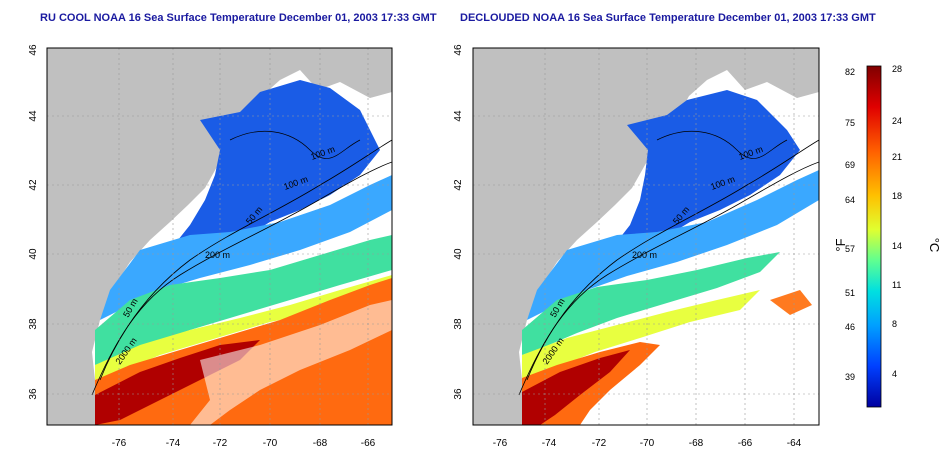 The height and width of the screenshot is (475, 950). I want to click on colorbar-f-tick: 39, so click(850, 377).